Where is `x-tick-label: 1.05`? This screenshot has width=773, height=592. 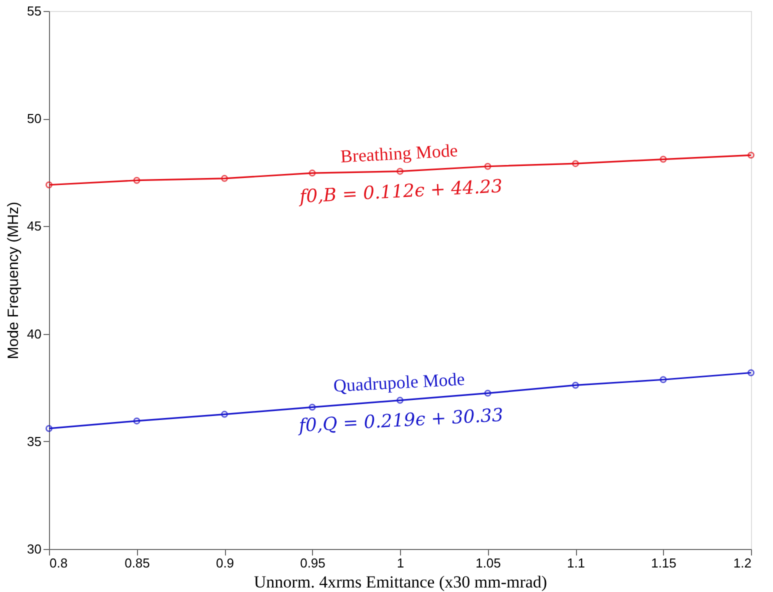
x-tick-label: 1.05 is located at coordinates (488, 563).